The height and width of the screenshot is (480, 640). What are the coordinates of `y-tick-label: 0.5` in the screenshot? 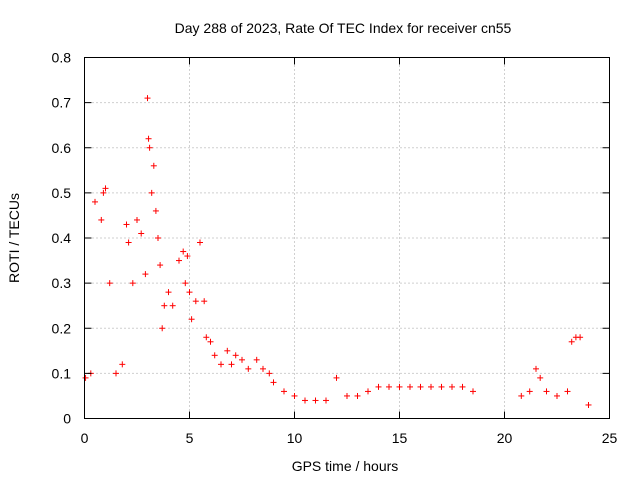 It's located at (62, 193).